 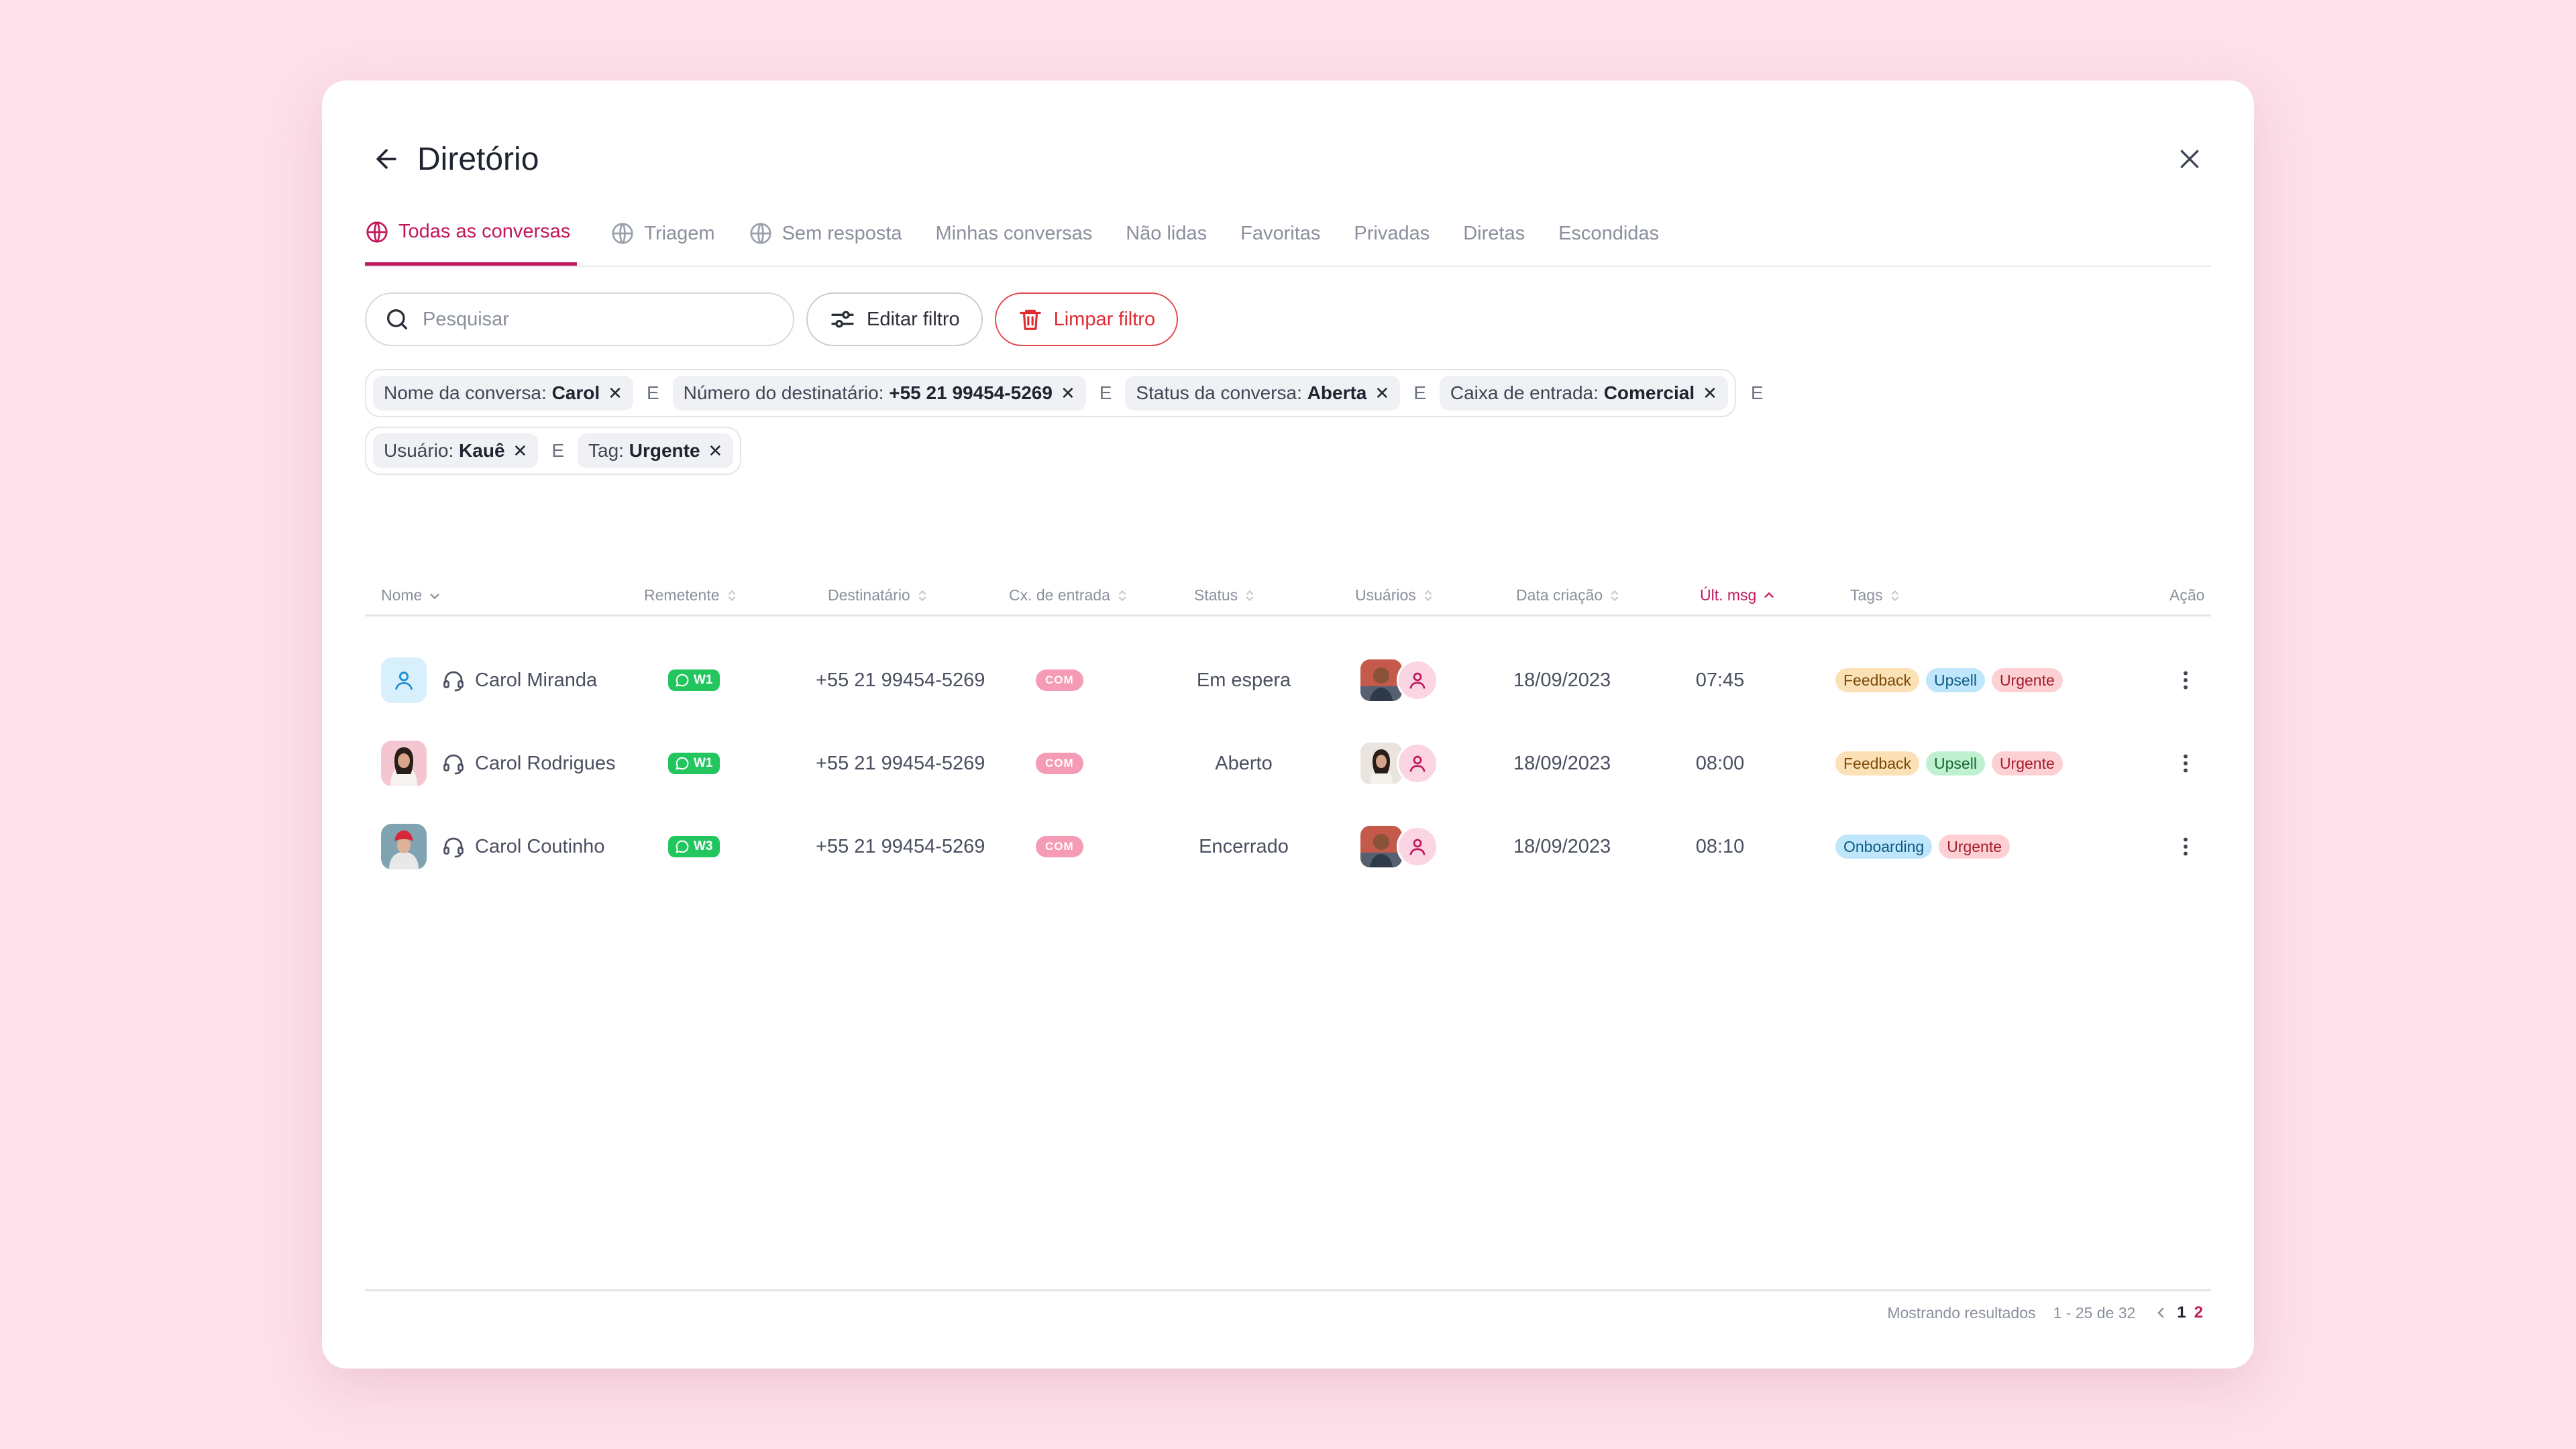 I want to click on column-header-destinatario: Destinatário, so click(x=878, y=595).